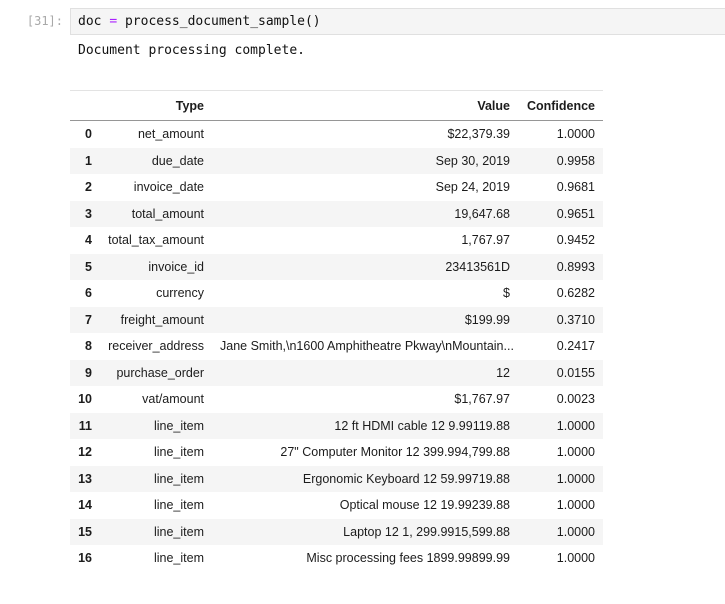 The image size is (725, 604). I want to click on cell-value: Laptop 12 1, 299.9915,599.88, so click(426, 531).